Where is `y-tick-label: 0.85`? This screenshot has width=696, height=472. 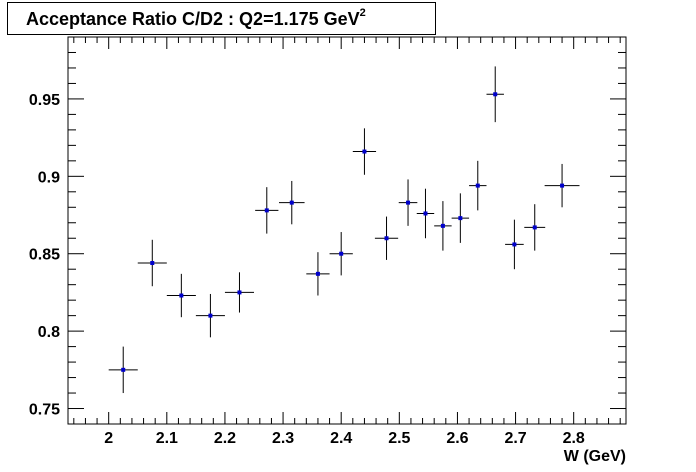
y-tick-label: 0.85 is located at coordinates (44, 255).